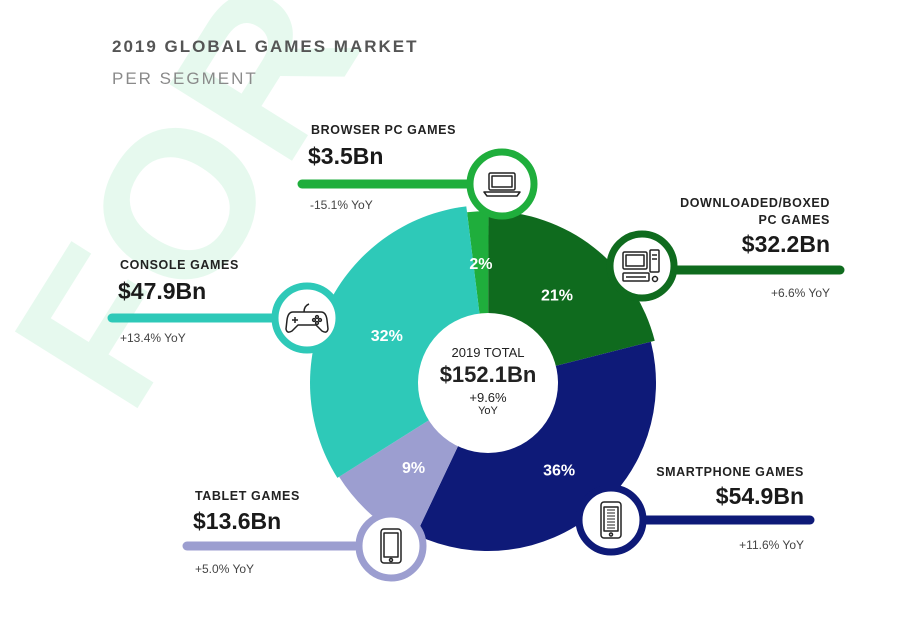 The image size is (900, 628). I want to click on chart-subtitle: PER SEGMENT, so click(185, 78).